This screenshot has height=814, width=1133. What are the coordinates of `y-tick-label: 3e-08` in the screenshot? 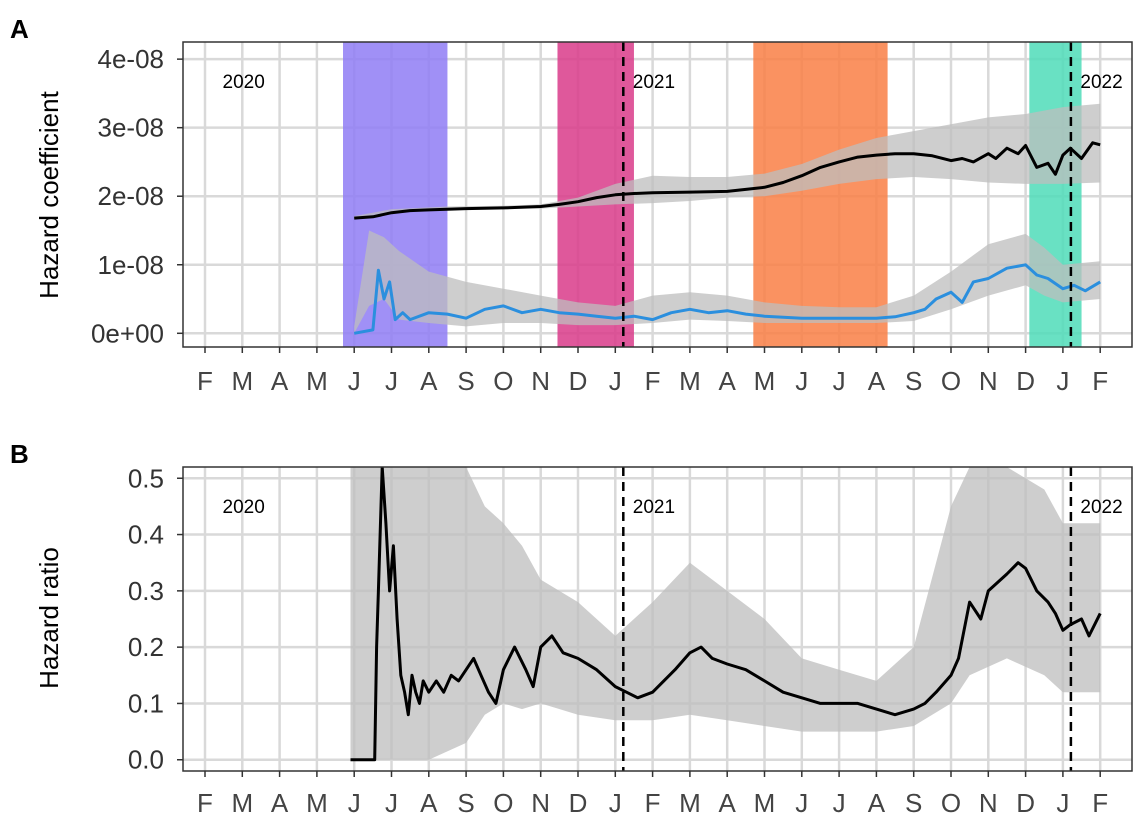 It's located at (131, 128).